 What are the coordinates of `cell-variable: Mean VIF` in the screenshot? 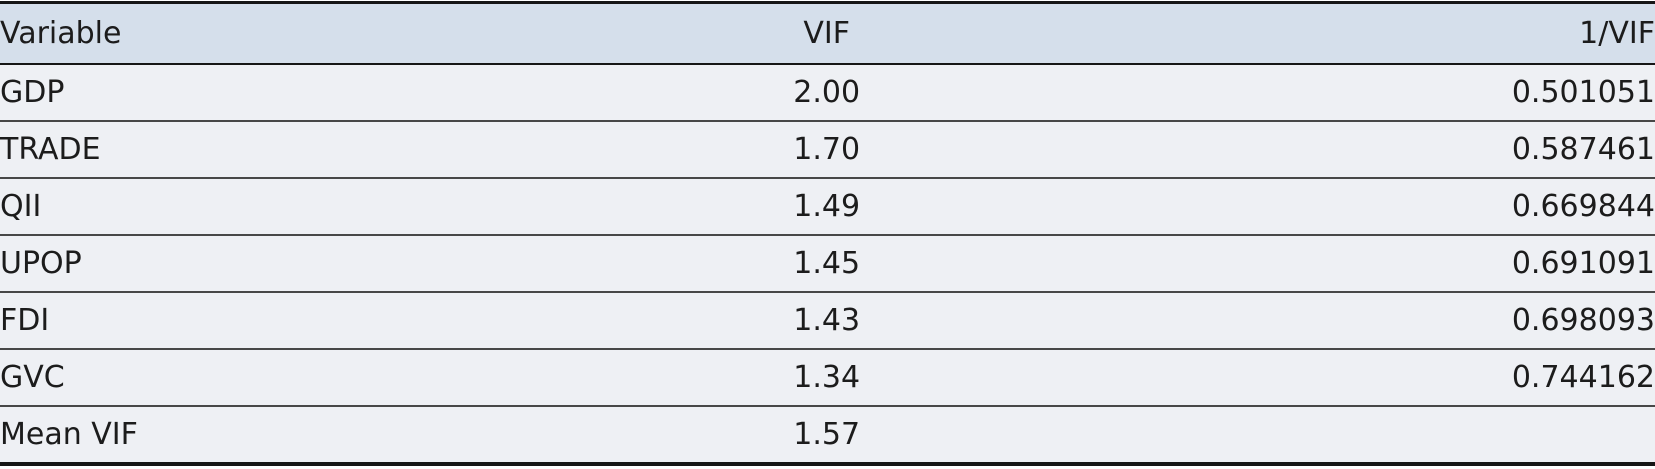 It's located at (276, 436).